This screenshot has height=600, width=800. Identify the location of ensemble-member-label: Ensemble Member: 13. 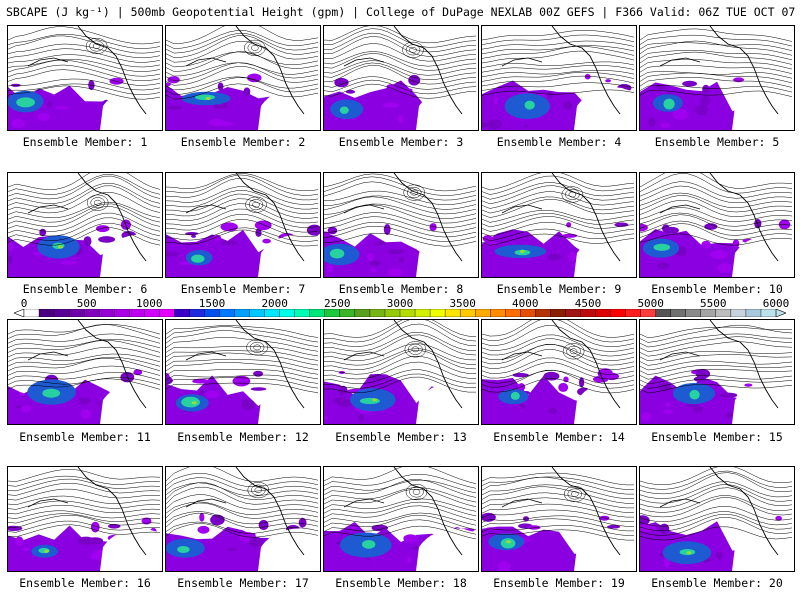
(401, 437).